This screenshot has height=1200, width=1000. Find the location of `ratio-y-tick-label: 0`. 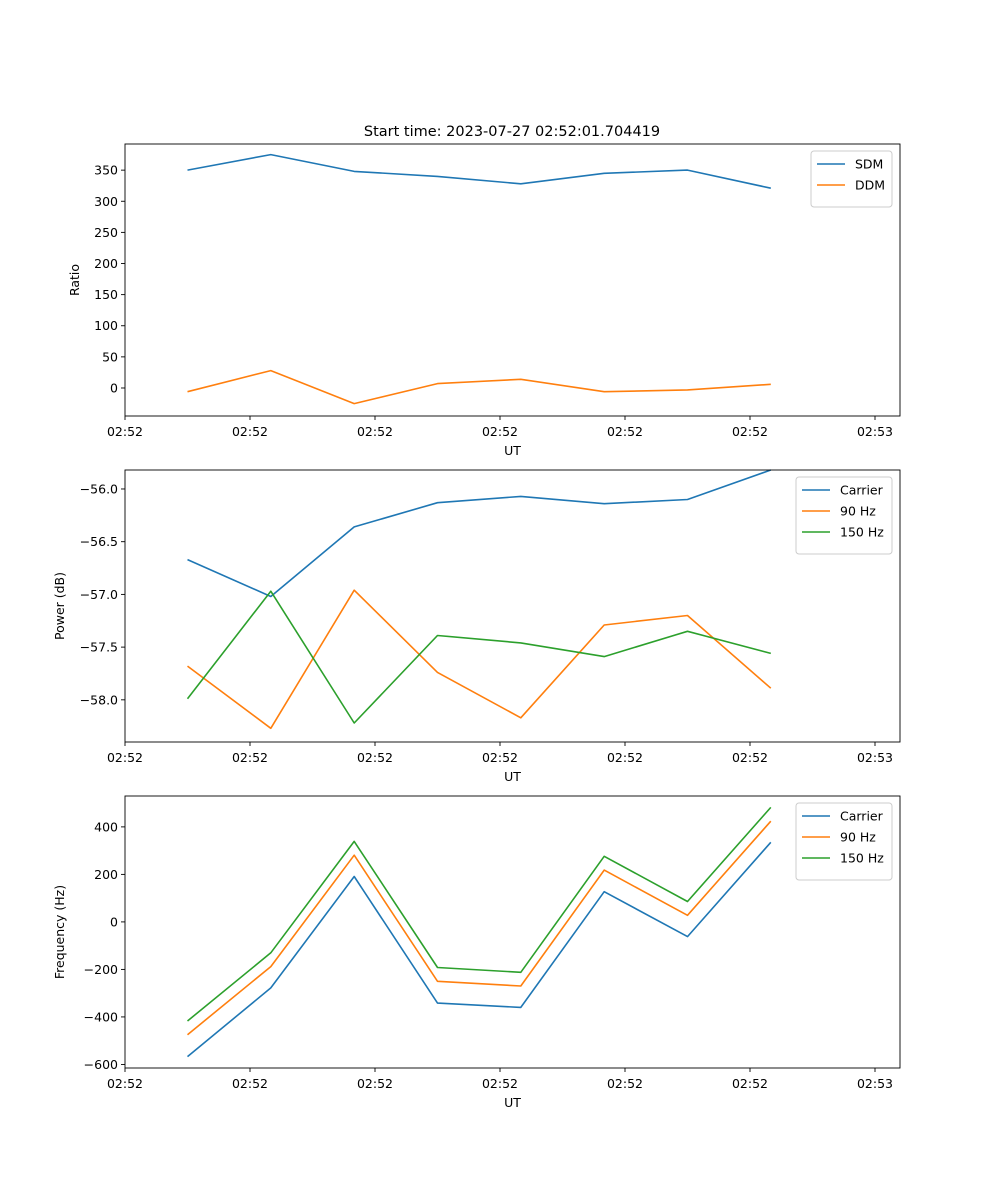

ratio-y-tick-label: 0 is located at coordinates (114, 387).